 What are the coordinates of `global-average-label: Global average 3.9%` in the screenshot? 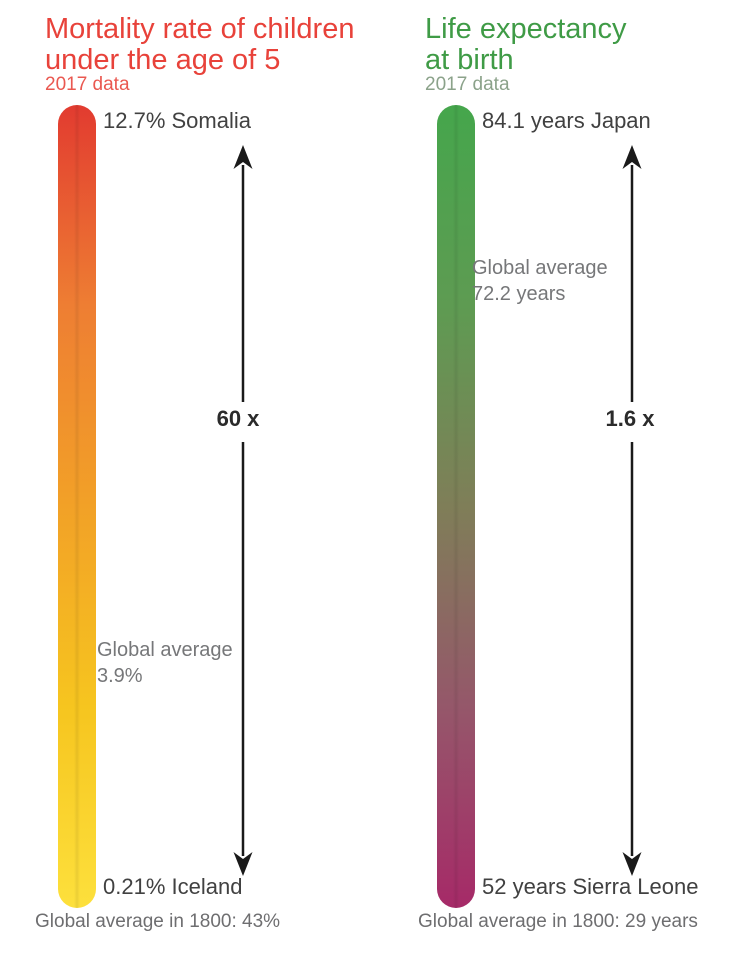 It's located at (165, 663).